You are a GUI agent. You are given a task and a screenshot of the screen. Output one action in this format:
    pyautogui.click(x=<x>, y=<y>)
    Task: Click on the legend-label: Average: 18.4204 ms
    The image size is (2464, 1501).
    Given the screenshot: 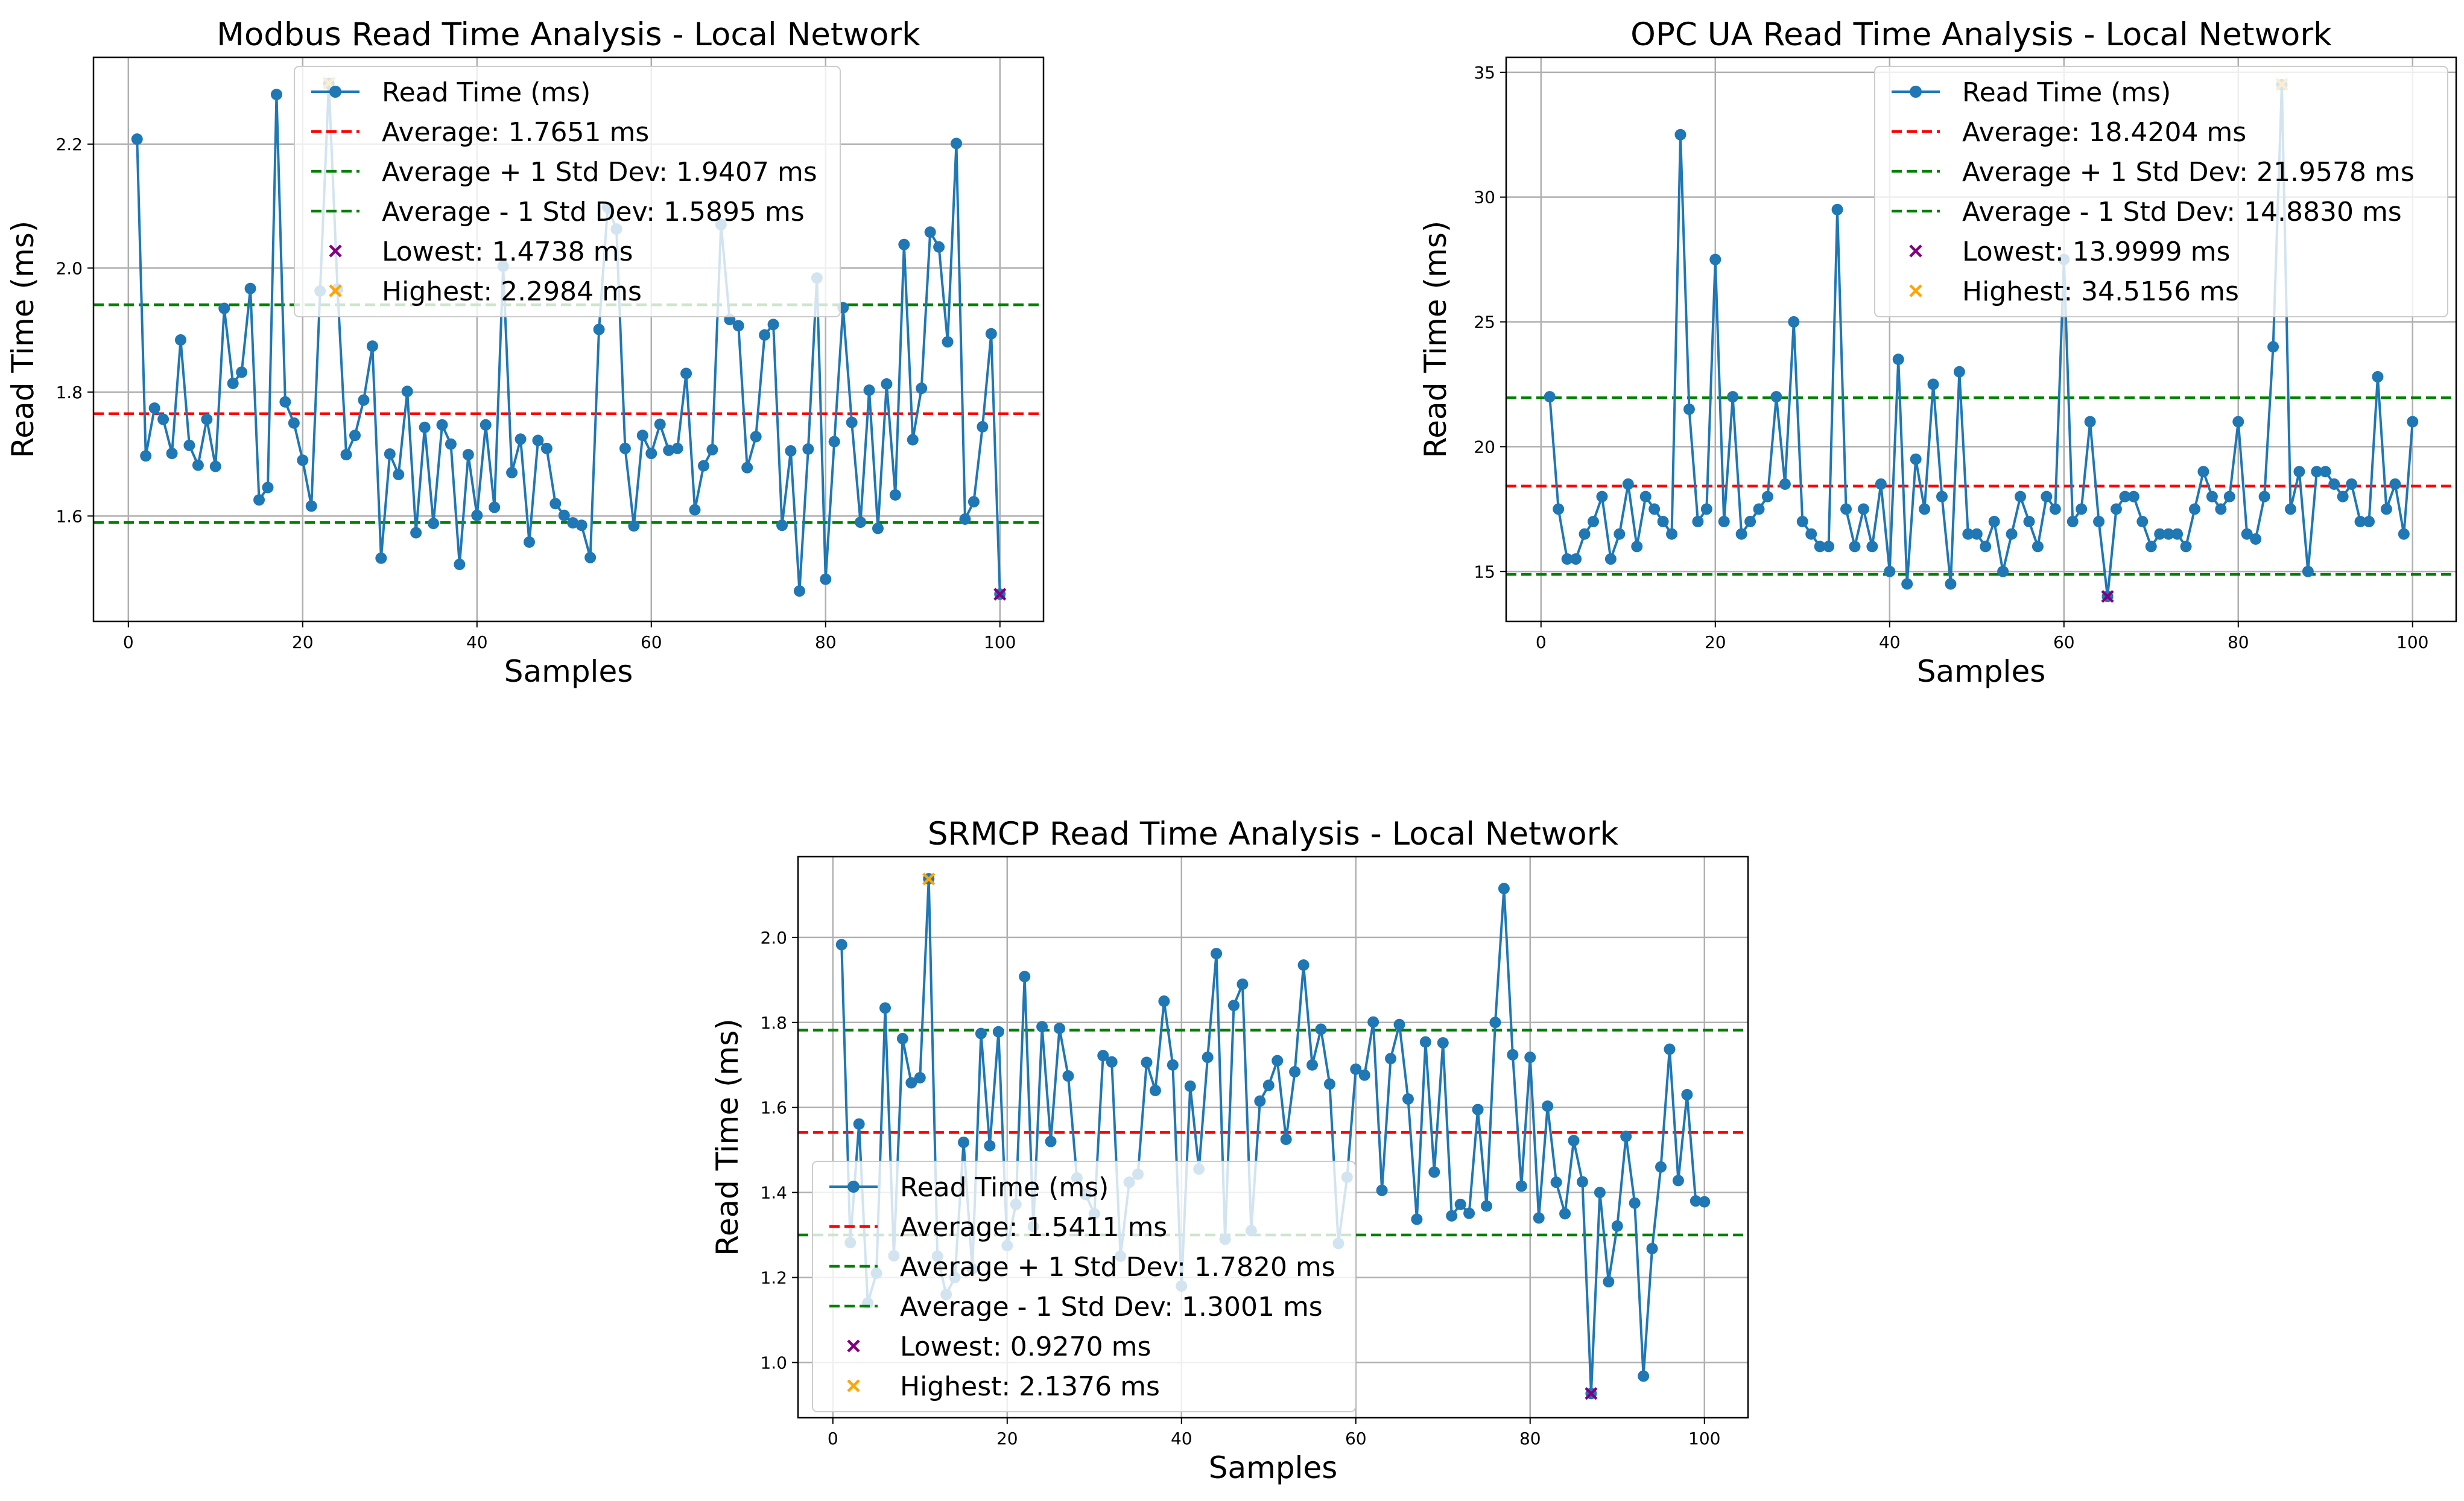 What is the action you would take?
    pyautogui.click(x=2104, y=132)
    